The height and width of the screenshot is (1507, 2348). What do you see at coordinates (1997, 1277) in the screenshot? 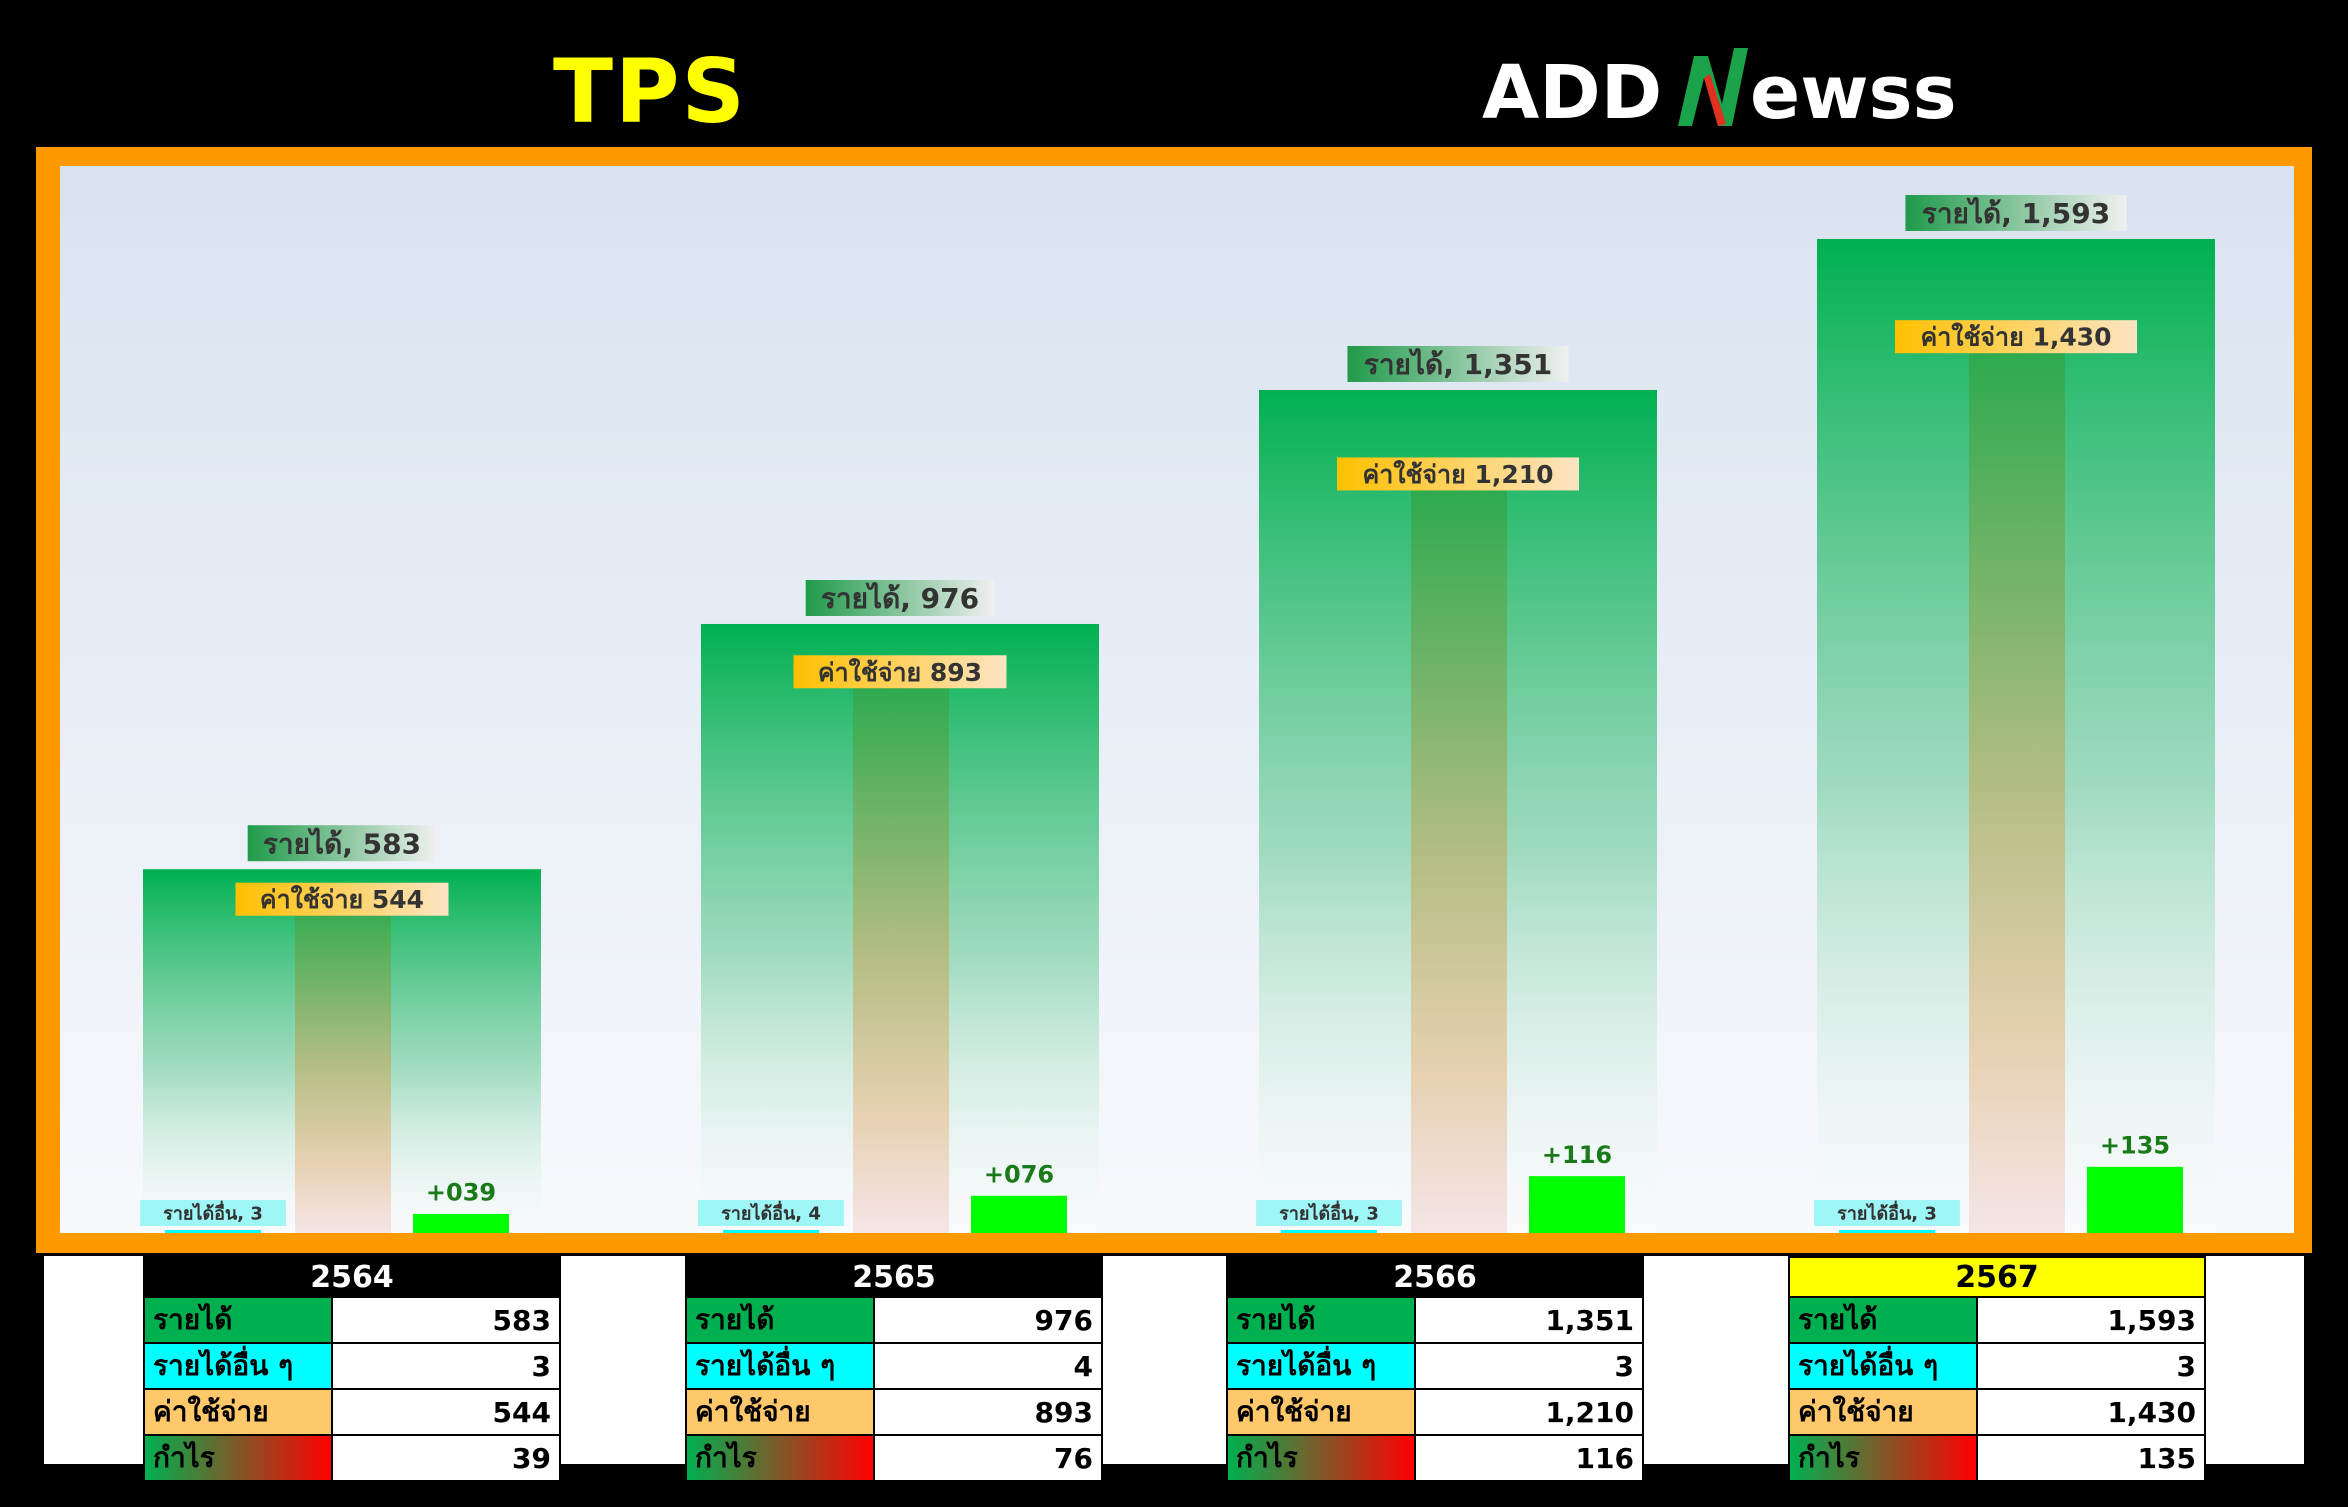
I see `year-header: 2567` at bounding box center [1997, 1277].